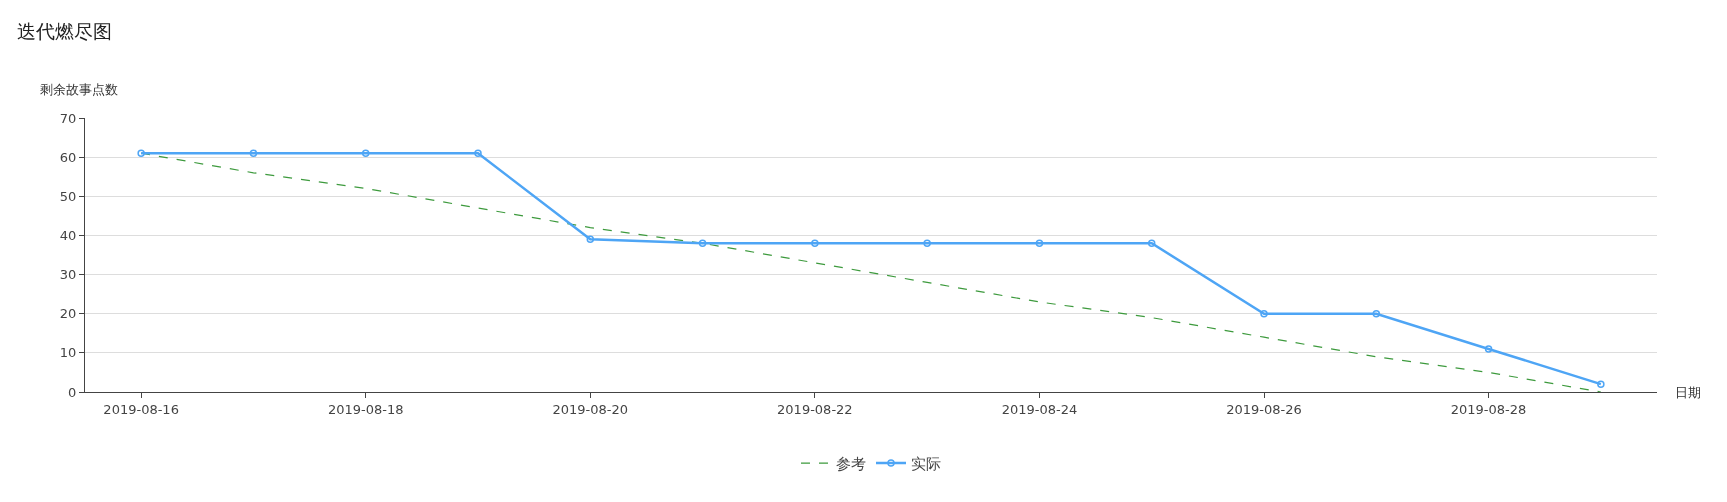  What do you see at coordinates (815, 409) in the screenshot?
I see `x-tick-label: 2019-08-22` at bounding box center [815, 409].